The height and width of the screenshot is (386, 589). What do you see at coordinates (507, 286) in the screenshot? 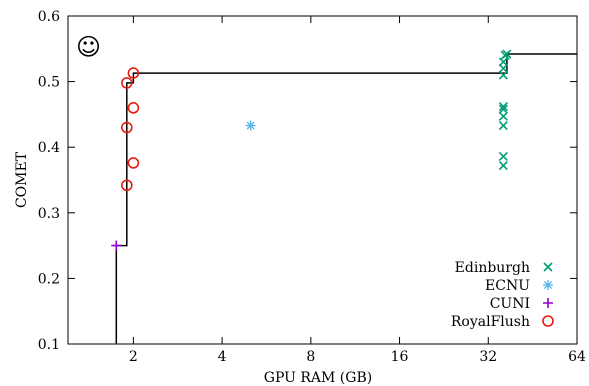
I see `legend-label-ecnu: ECNU` at bounding box center [507, 286].